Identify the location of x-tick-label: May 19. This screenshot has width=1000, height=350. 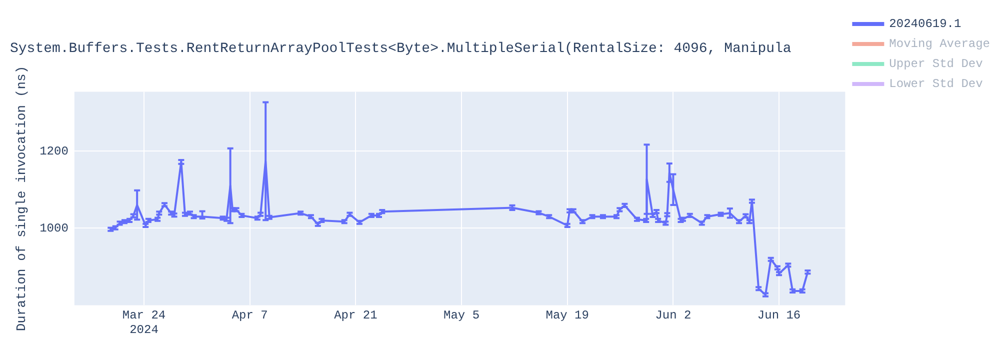
(567, 315).